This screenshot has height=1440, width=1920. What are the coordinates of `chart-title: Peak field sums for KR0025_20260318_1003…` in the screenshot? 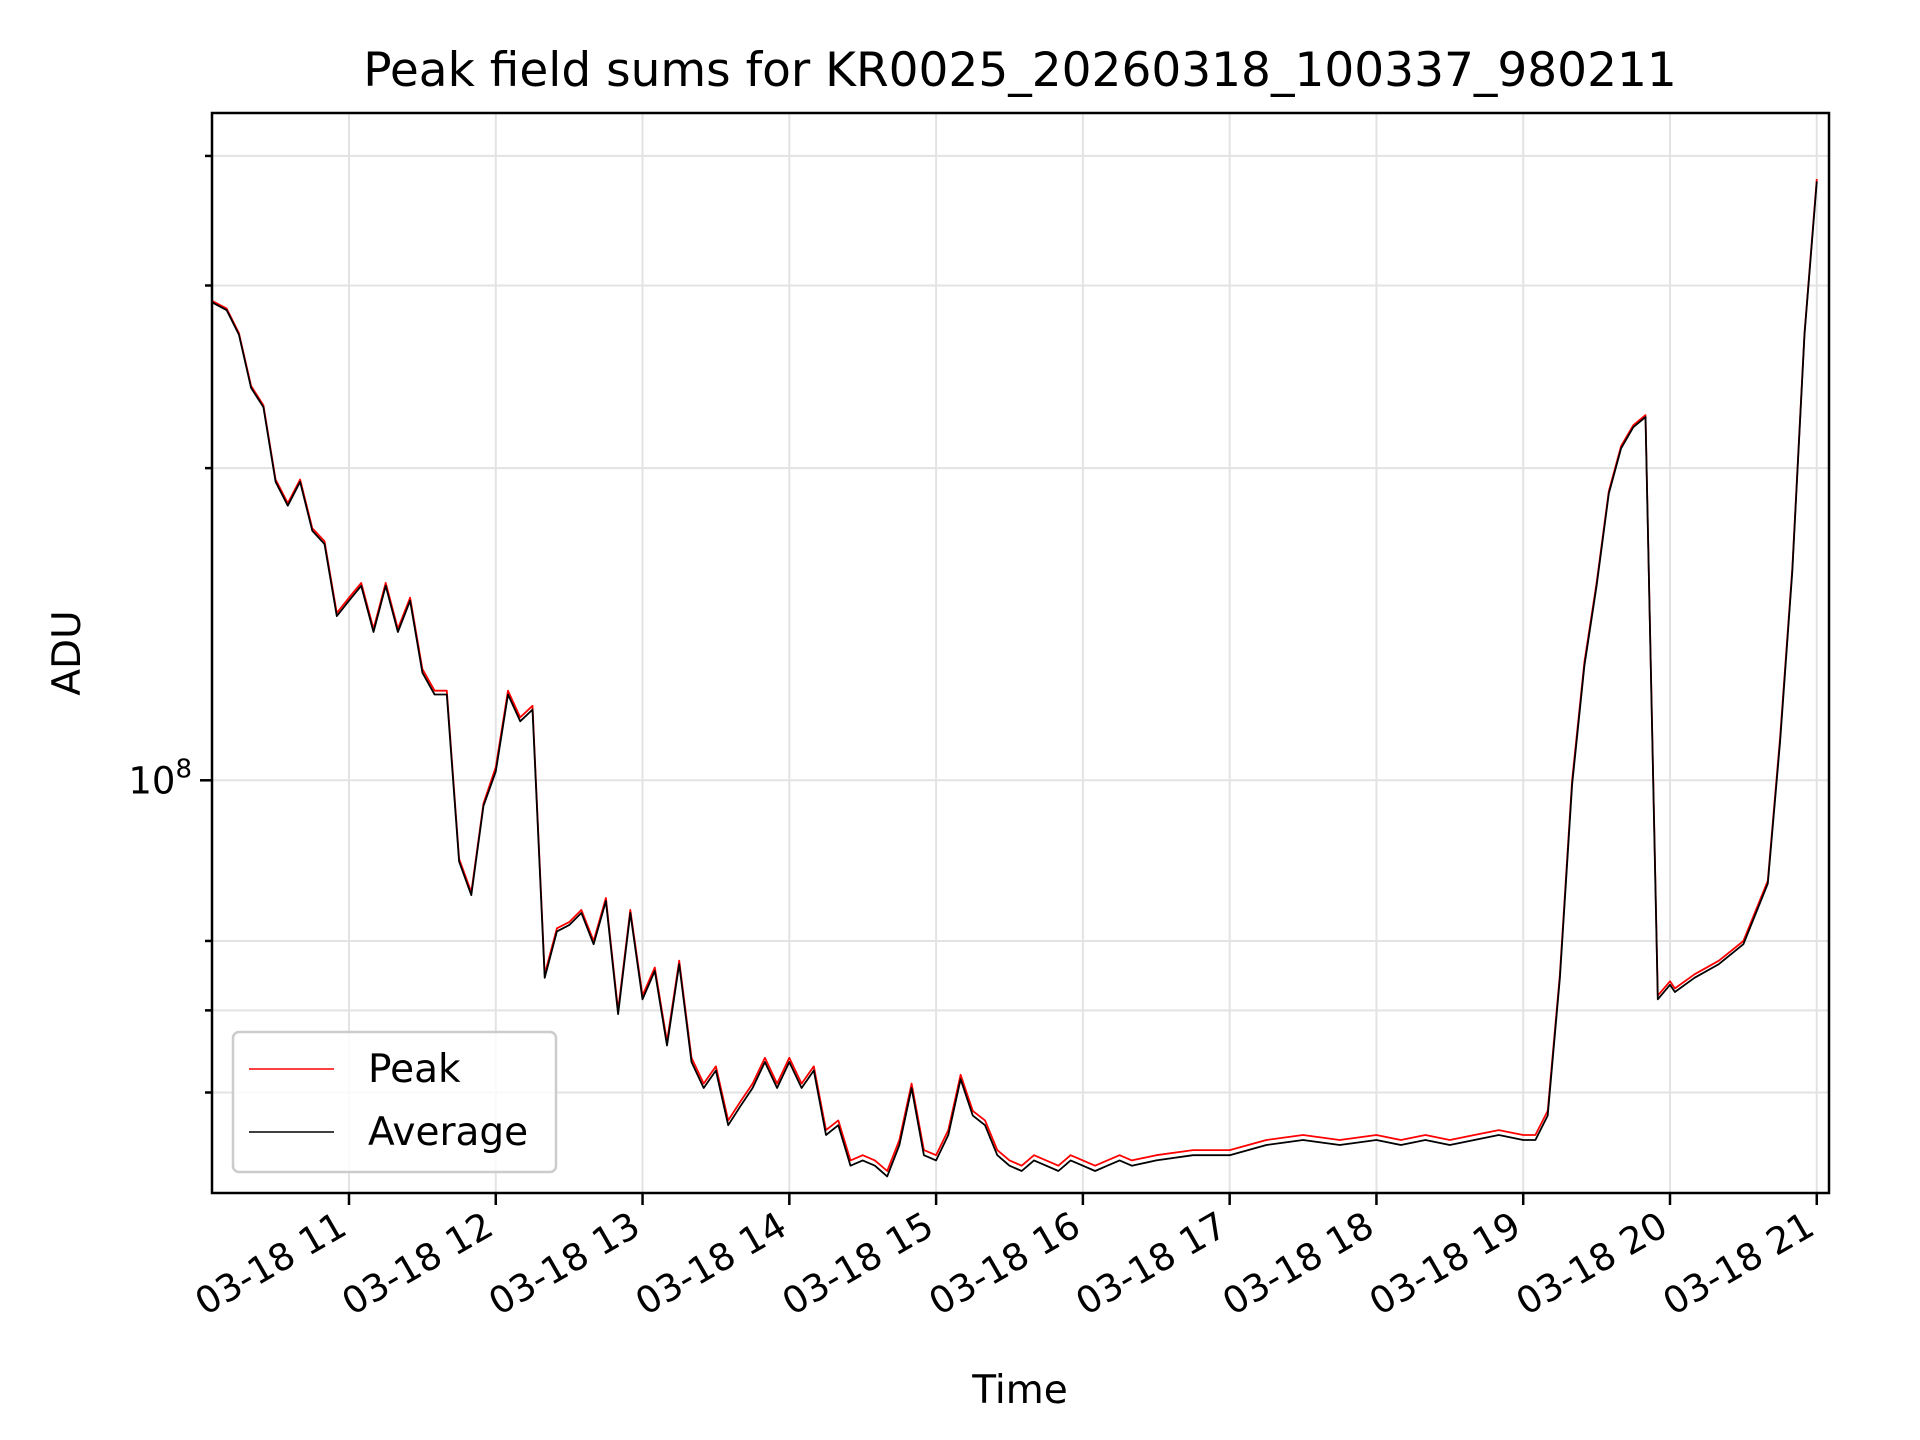 It's located at (1020, 70).